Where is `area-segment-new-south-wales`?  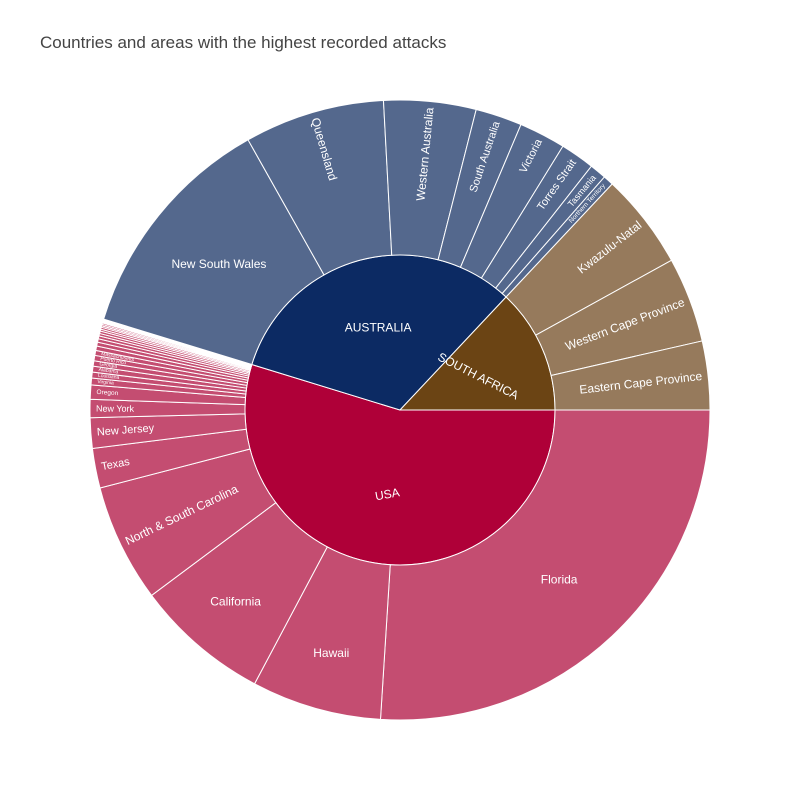
area-segment-new-south-wales is located at coordinates (214, 252).